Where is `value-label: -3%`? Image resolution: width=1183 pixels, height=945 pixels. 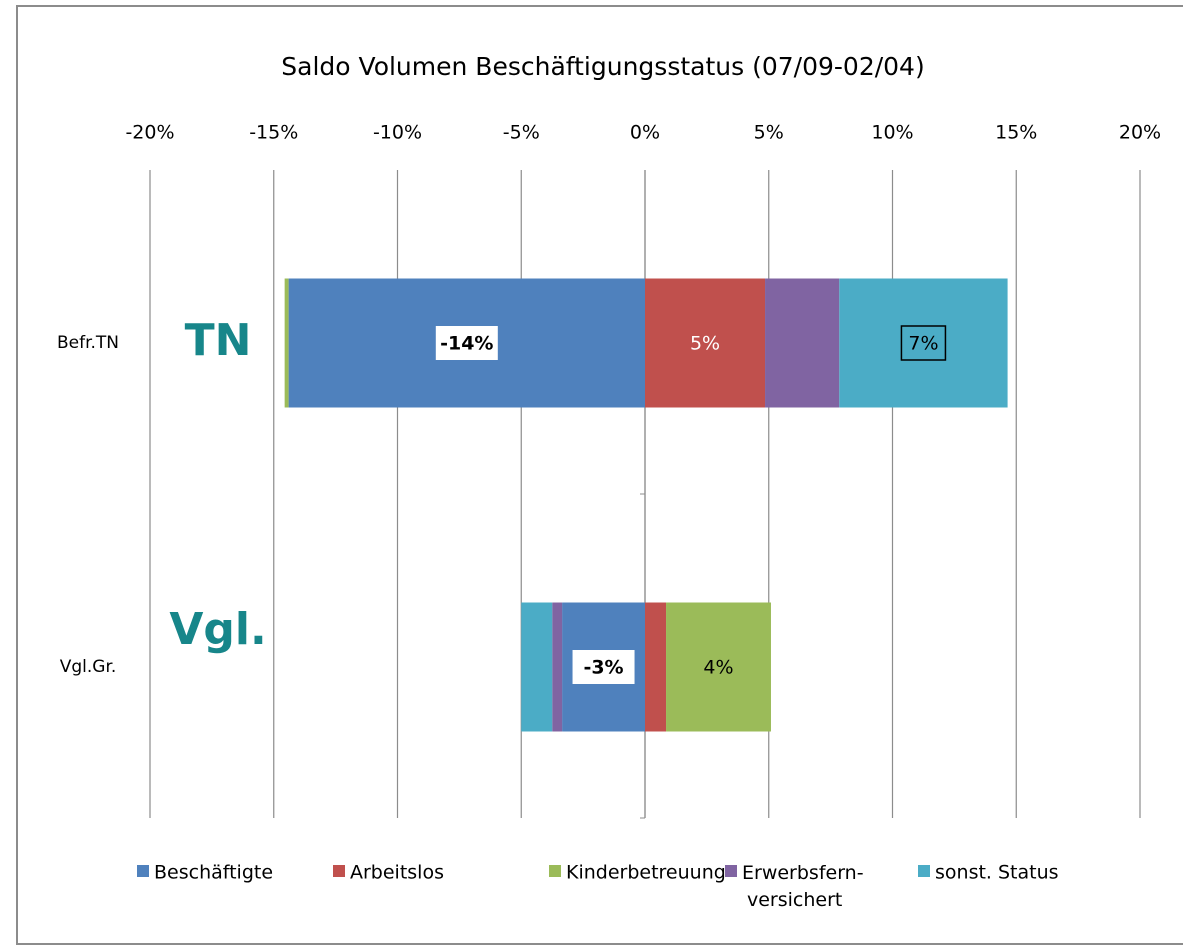
value-label: -3% is located at coordinates (603, 668).